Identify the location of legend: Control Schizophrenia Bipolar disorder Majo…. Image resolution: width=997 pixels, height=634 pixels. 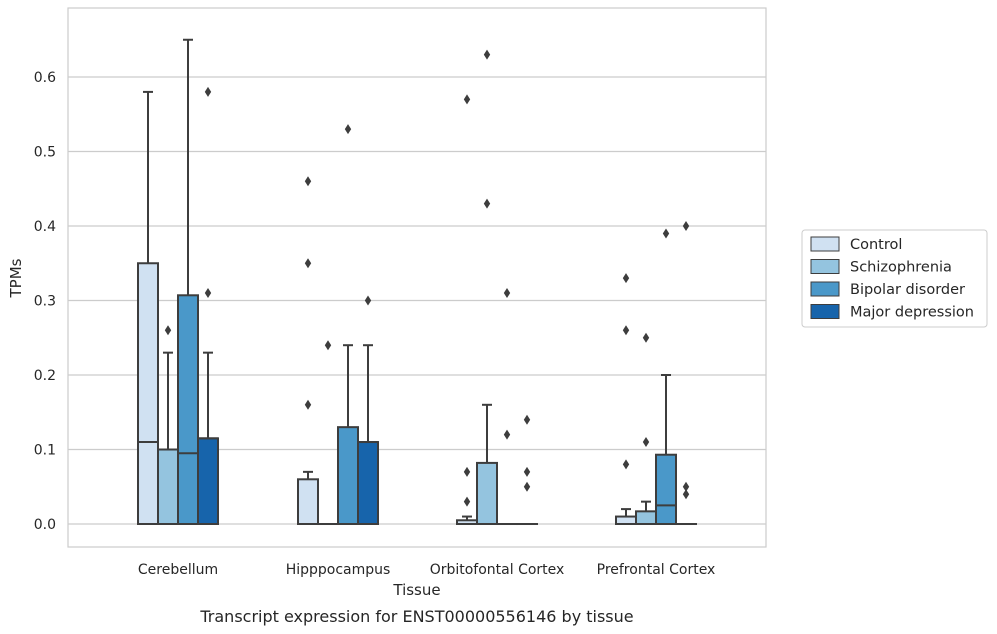
(894, 278).